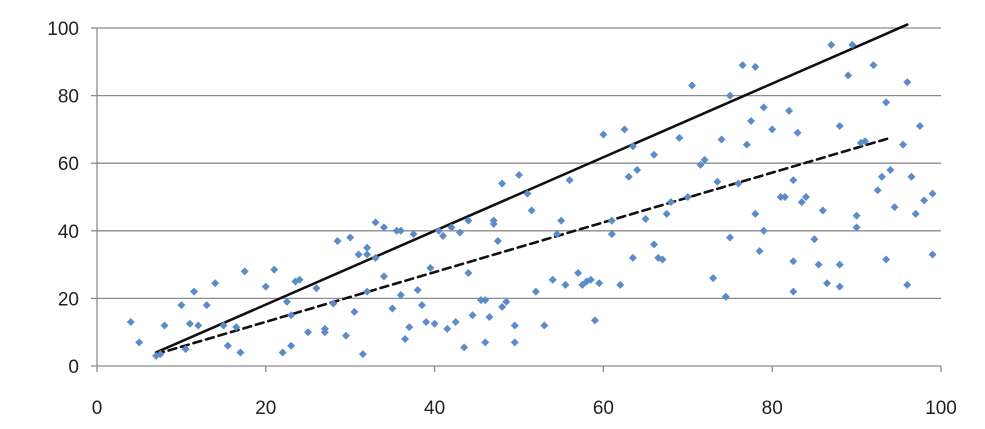 The height and width of the screenshot is (429, 985). Describe the element at coordinates (434, 408) in the screenshot. I see `x-tick-label-40: 40` at that location.